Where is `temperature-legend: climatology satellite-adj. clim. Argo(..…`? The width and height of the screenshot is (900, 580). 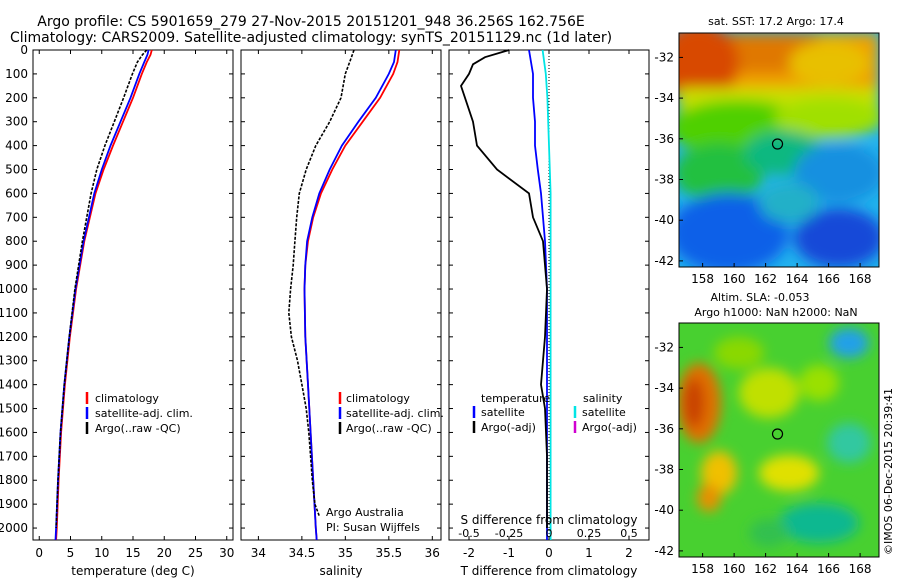 temperature-legend: climatology satellite-adj. clim. Argo(..… is located at coordinates (139, 413).